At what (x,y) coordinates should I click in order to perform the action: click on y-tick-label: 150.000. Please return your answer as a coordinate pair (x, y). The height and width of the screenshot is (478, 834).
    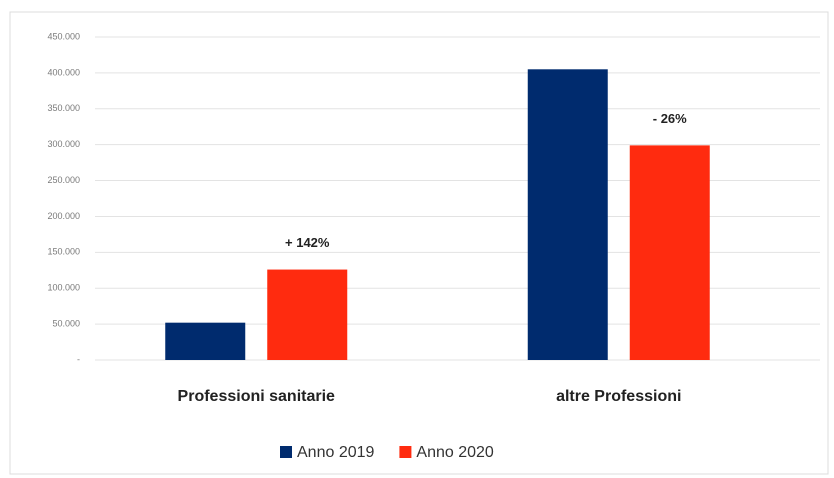
    Looking at the image, I should click on (63, 252).